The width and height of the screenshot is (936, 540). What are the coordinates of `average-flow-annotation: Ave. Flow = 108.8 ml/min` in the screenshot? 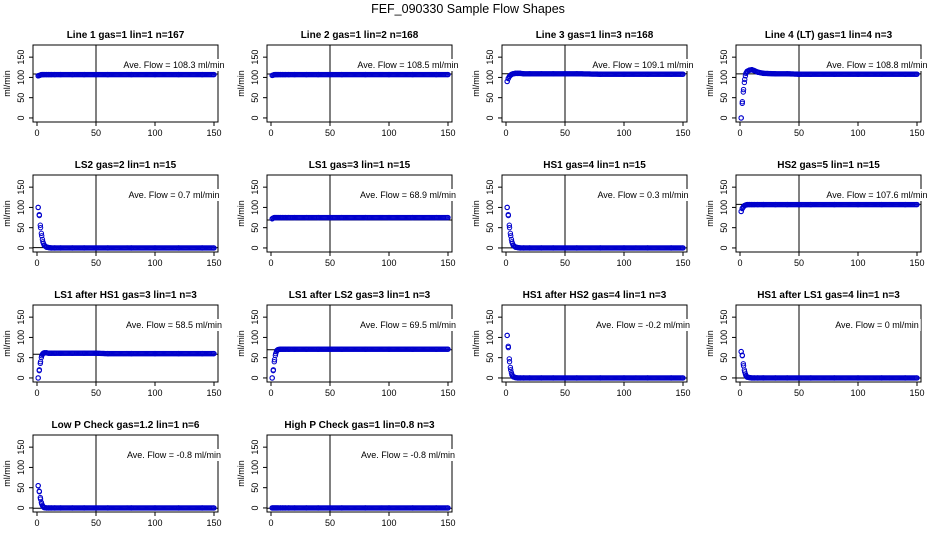 It's located at (876, 65).